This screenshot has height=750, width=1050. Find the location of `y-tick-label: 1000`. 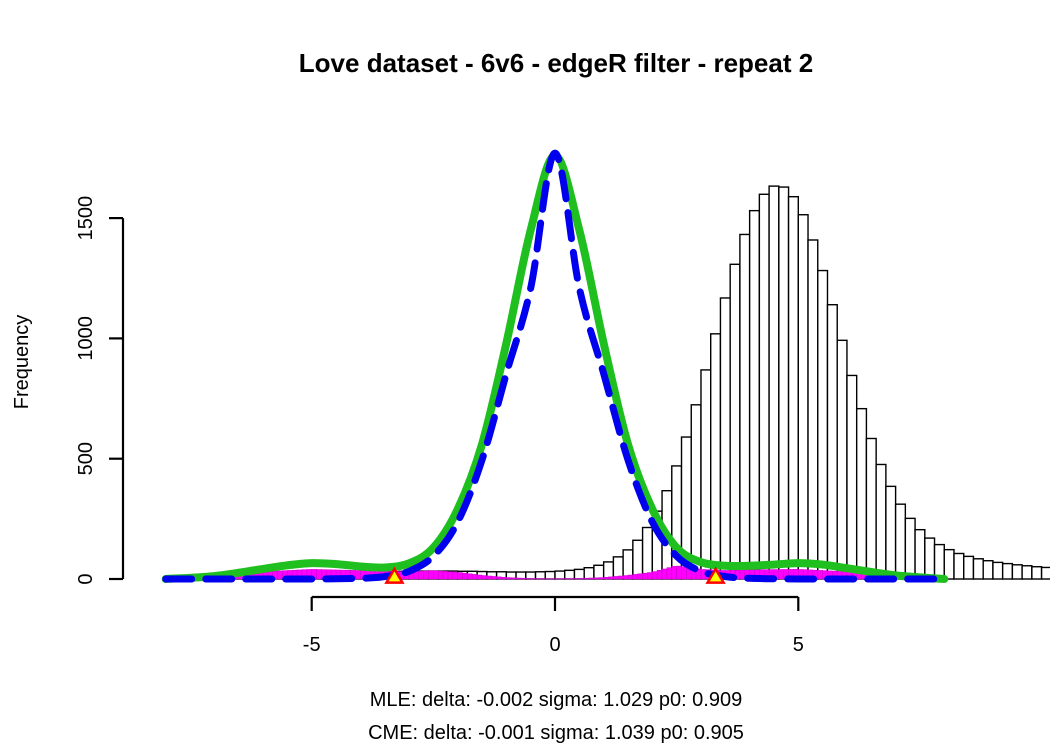

y-tick-label: 1000 is located at coordinates (86, 338).